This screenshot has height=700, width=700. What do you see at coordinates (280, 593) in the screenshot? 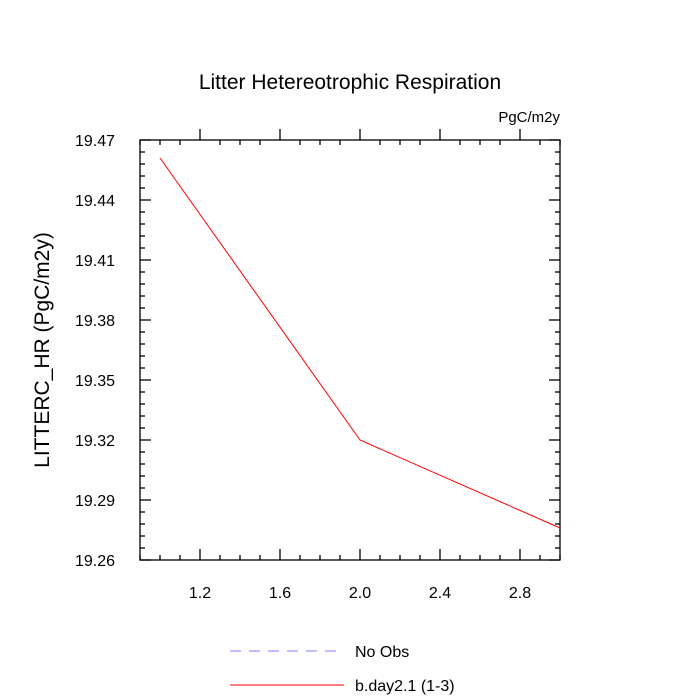
I see `x-tick-label: 1.6` at bounding box center [280, 593].